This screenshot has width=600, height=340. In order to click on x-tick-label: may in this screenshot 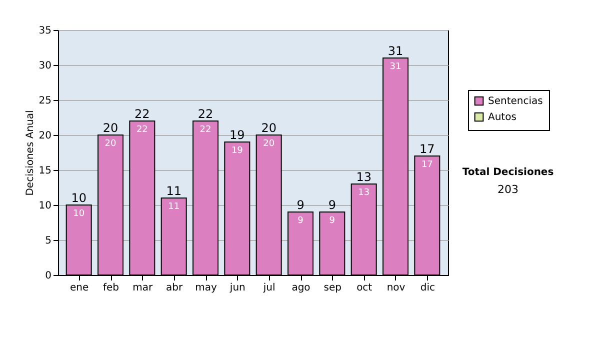, I will do `click(206, 288)`.